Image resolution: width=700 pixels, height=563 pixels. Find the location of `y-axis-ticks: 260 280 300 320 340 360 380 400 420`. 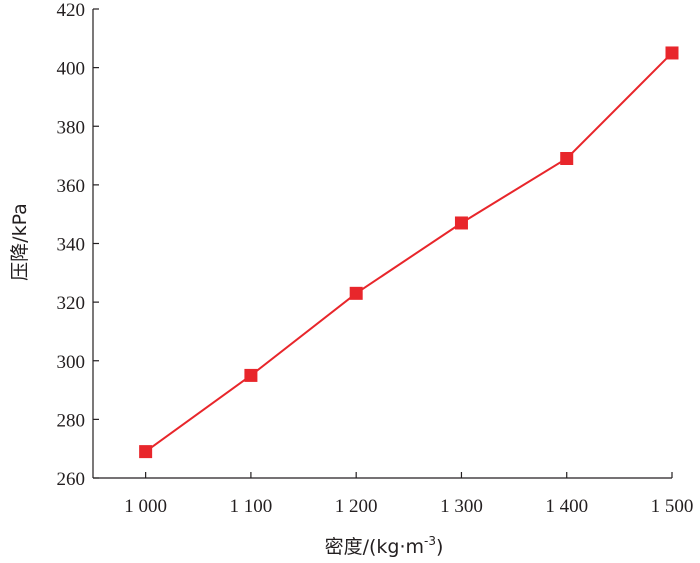

y-axis-ticks: 260 280 300 320 340 360 380 400 420 is located at coordinates (78, 245).